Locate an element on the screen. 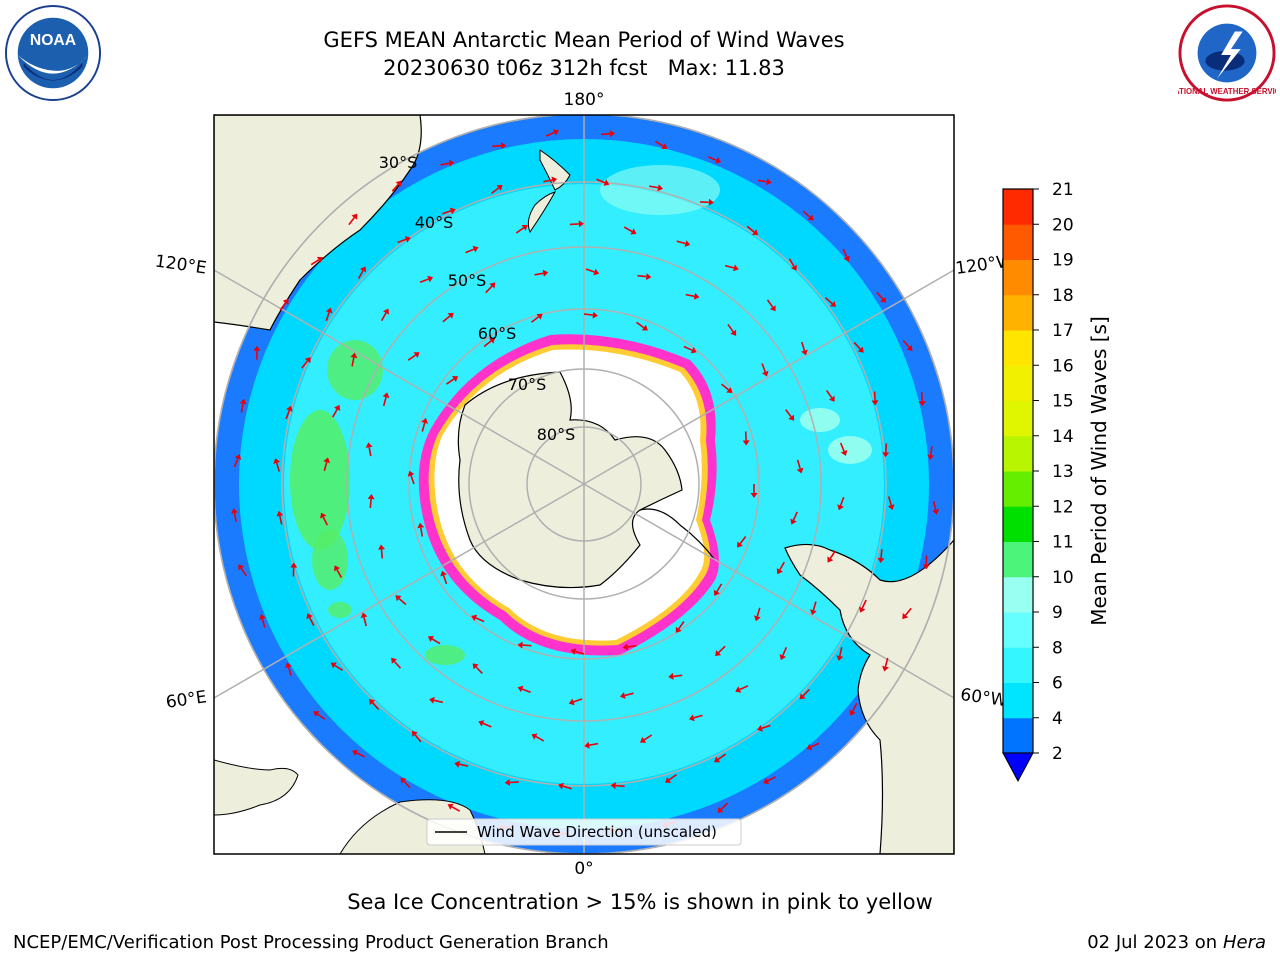 The height and width of the screenshot is (960, 1280). colorbar-tick-label: 19 is located at coordinates (1063, 261).